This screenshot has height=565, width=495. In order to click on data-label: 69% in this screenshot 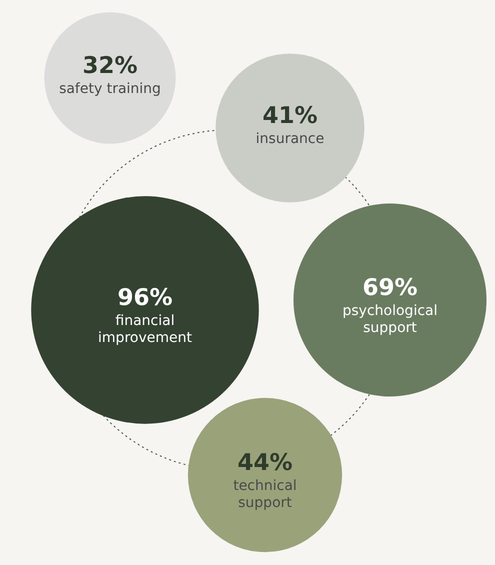, I will do `click(390, 288)`.